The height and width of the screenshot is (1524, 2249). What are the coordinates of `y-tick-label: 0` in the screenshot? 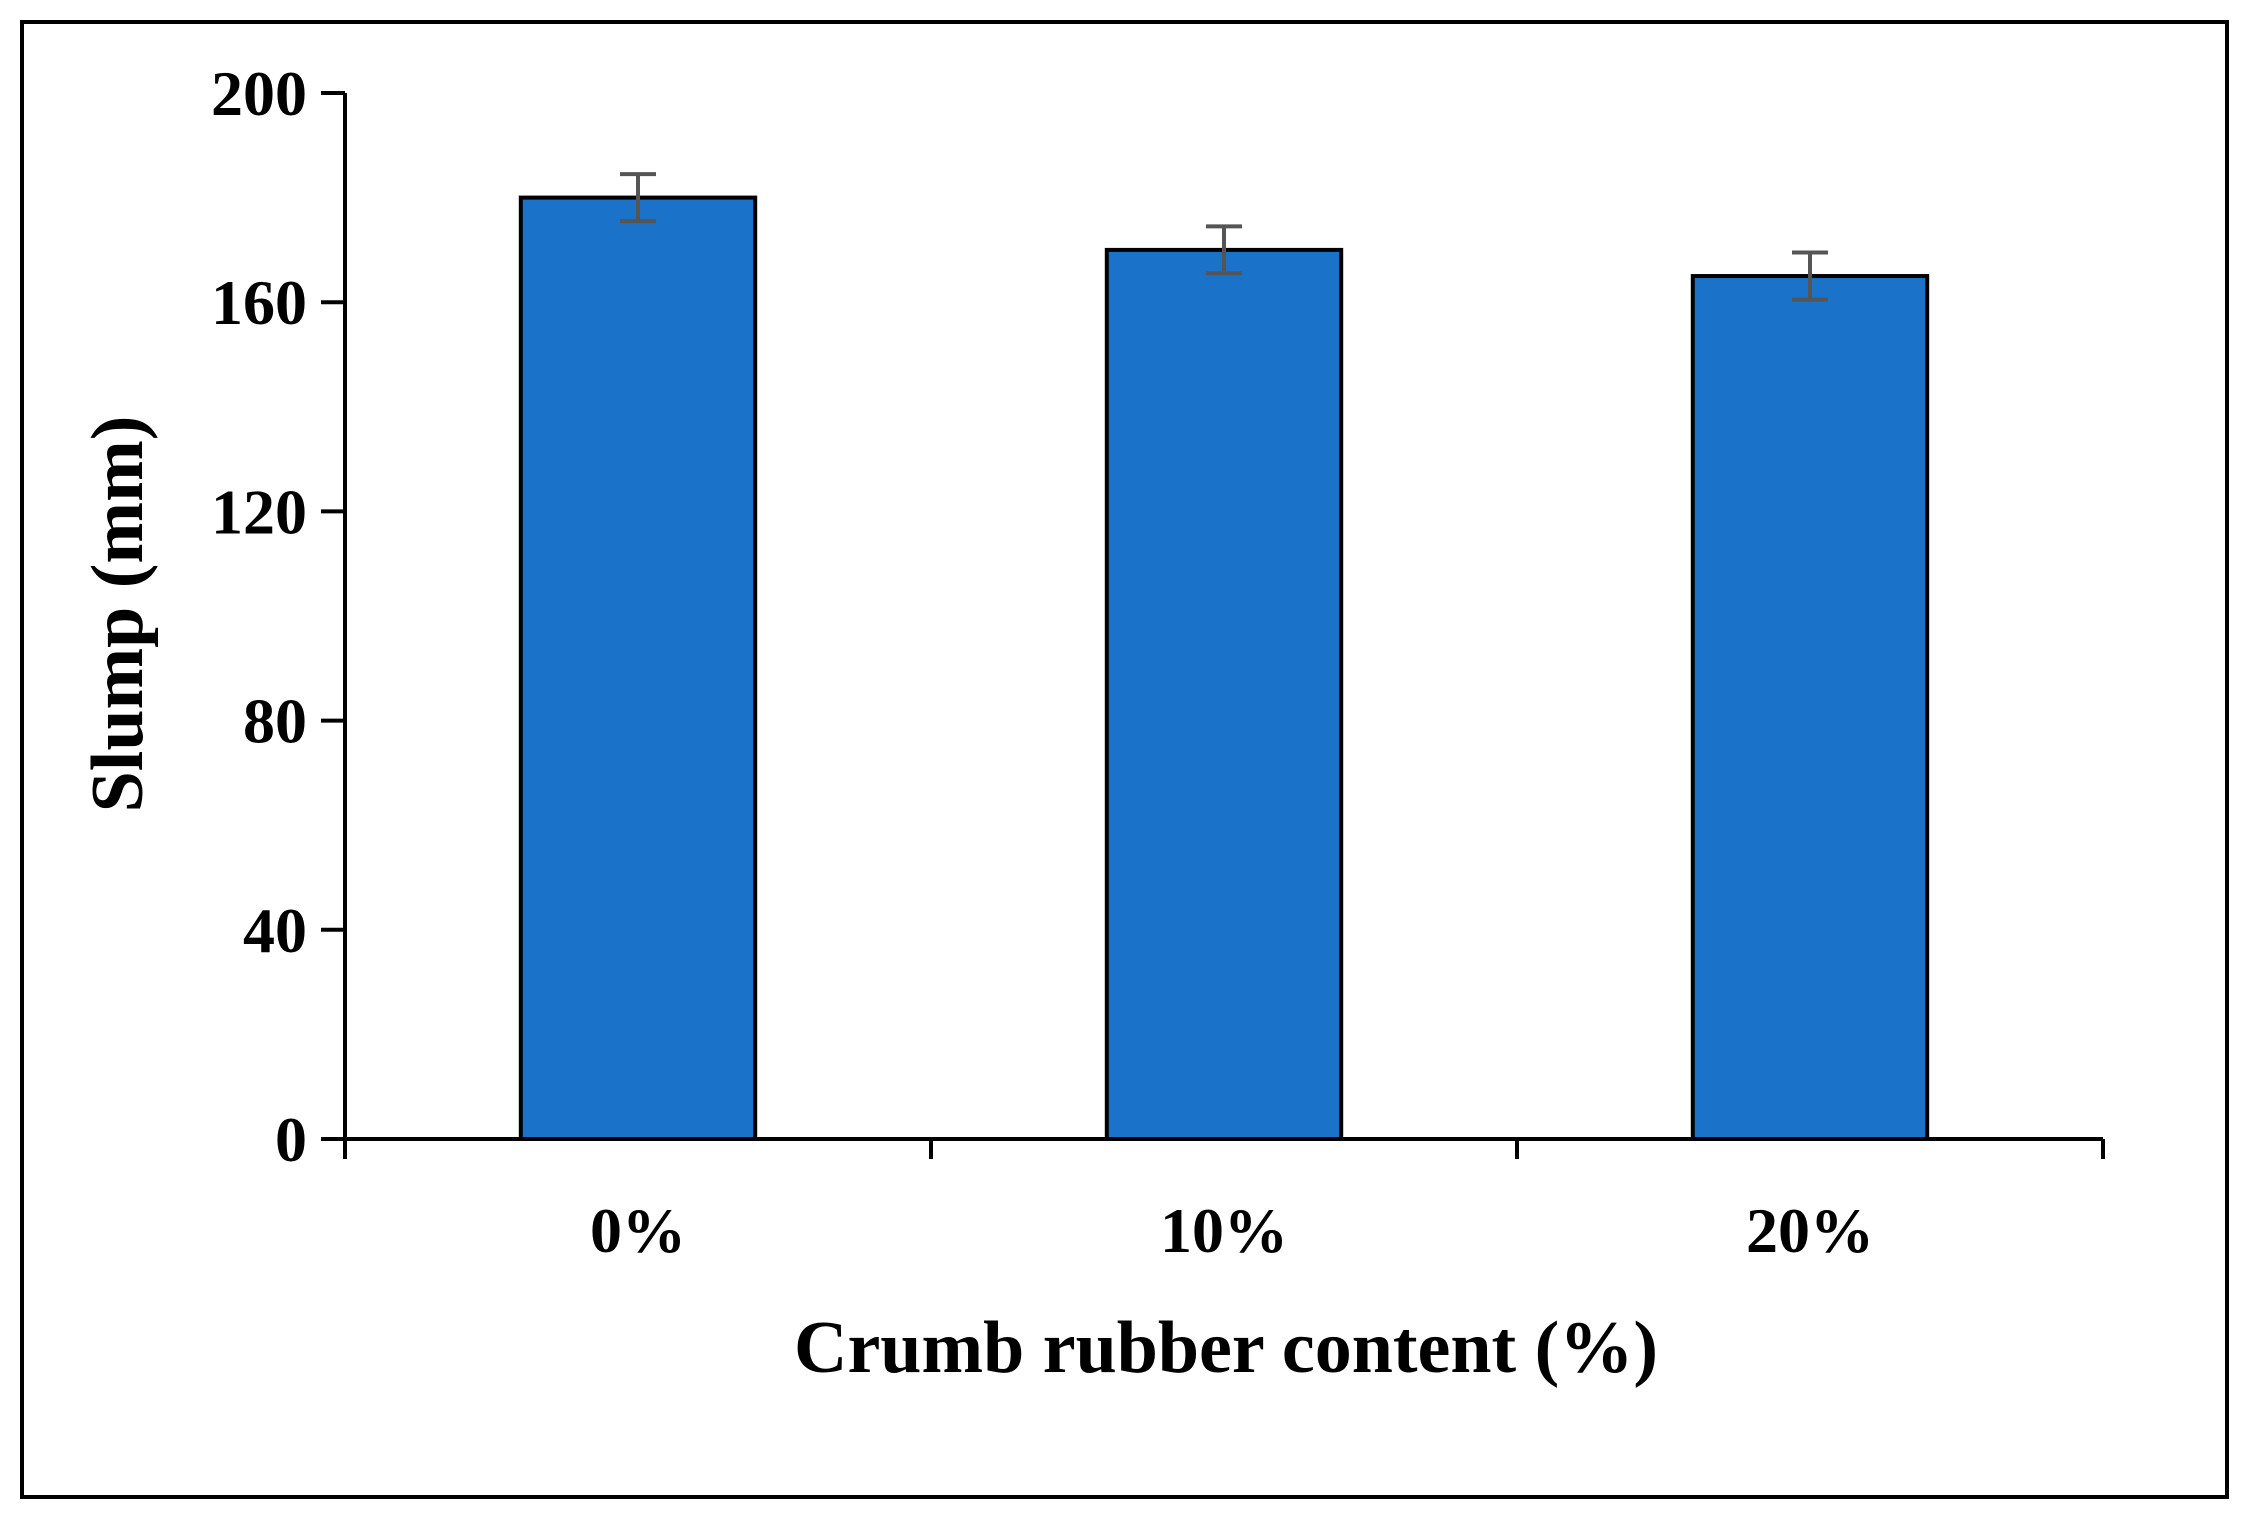 It's located at (291, 1139).